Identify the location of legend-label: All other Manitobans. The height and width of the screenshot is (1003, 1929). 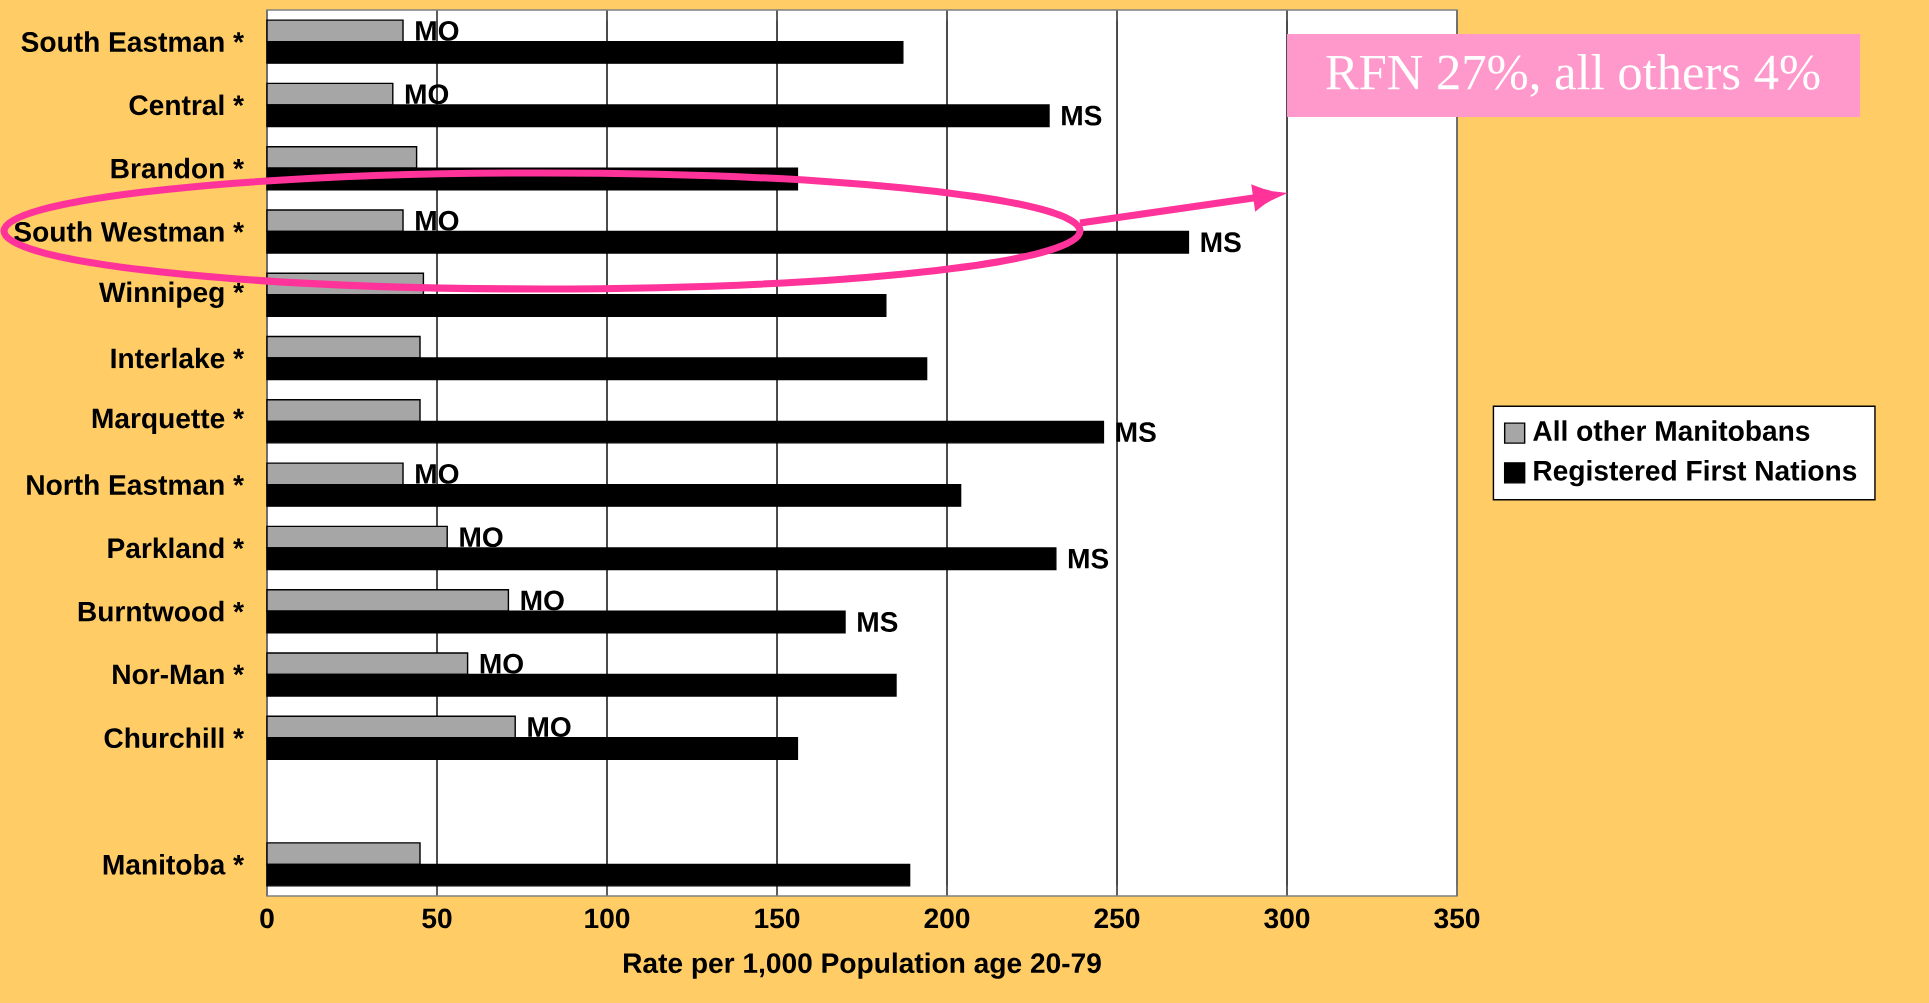
(1671, 430).